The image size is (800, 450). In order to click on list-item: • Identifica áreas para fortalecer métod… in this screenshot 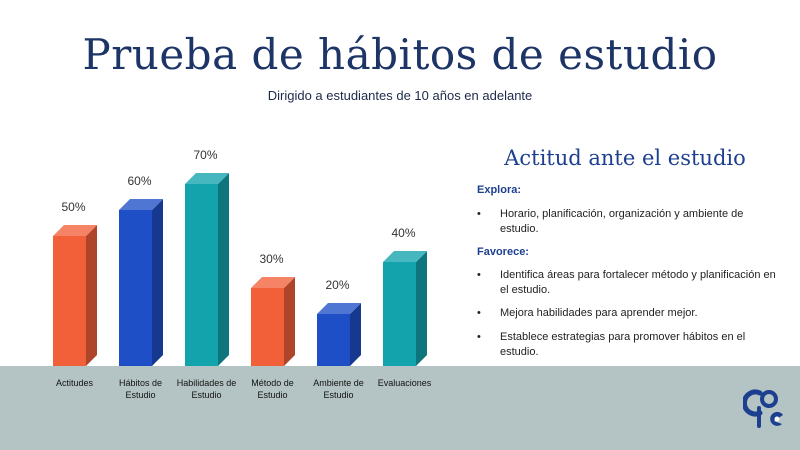, I will do `click(629, 283)`.